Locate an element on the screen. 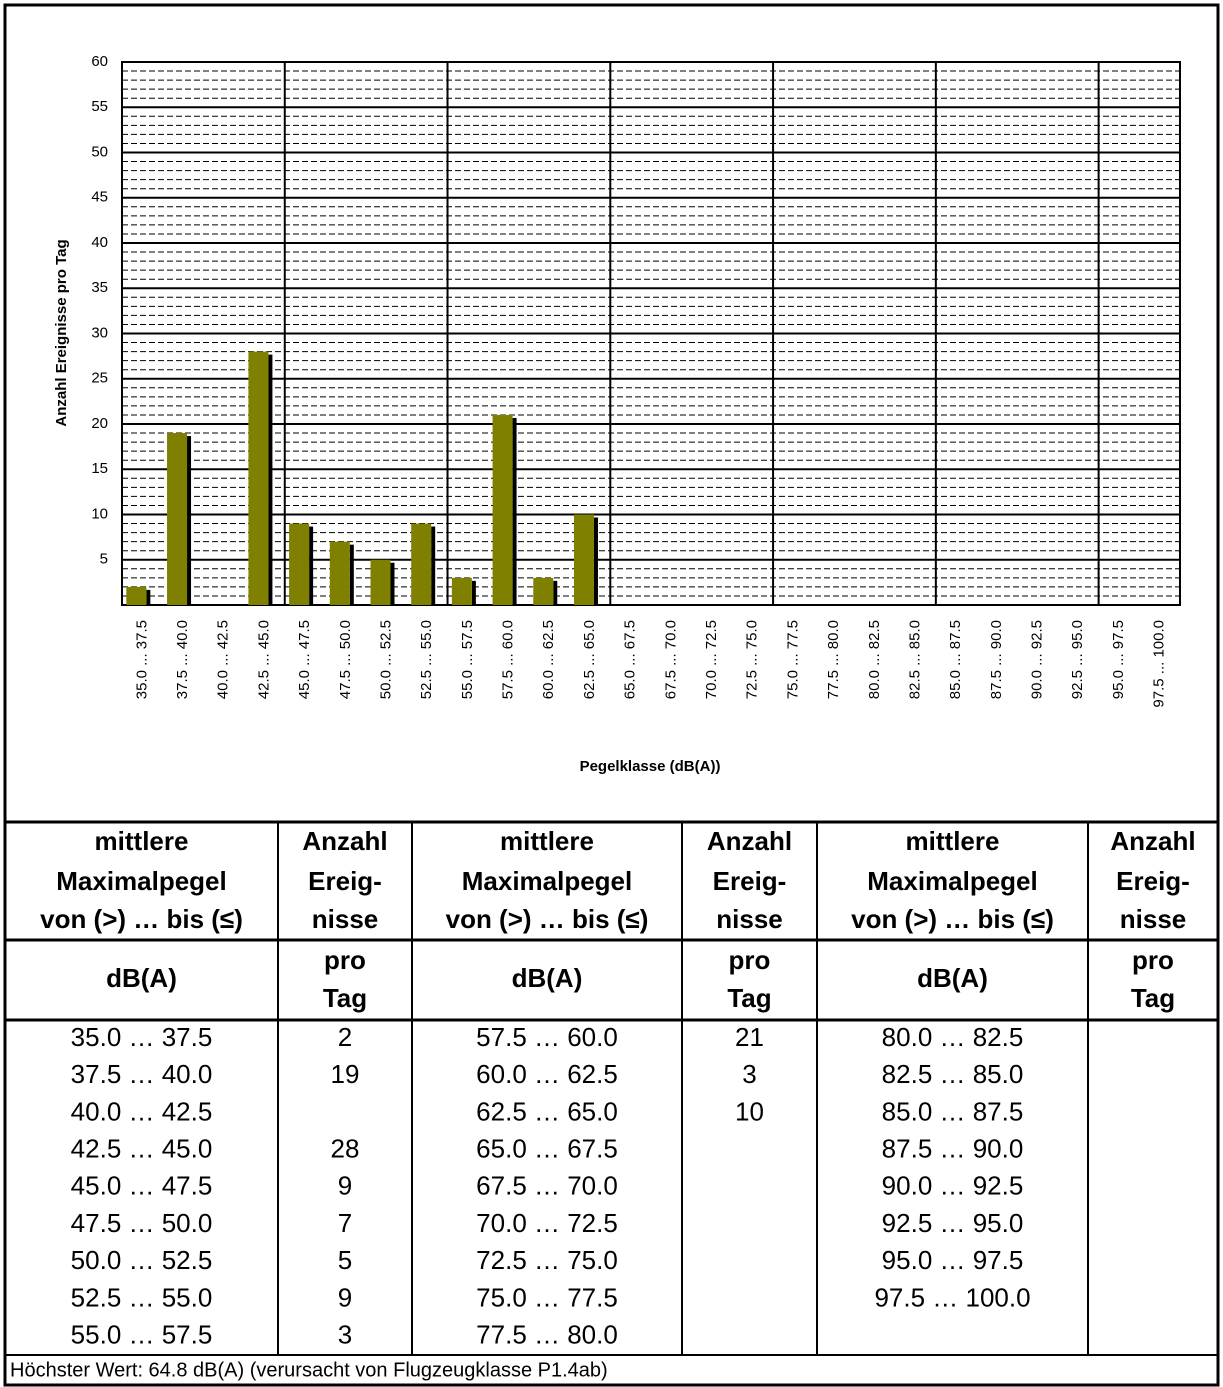 Image resolution: width=1223 pixels, height=1387 pixels. x-tick-label: 65.0 ... 67.5 is located at coordinates (630, 659).